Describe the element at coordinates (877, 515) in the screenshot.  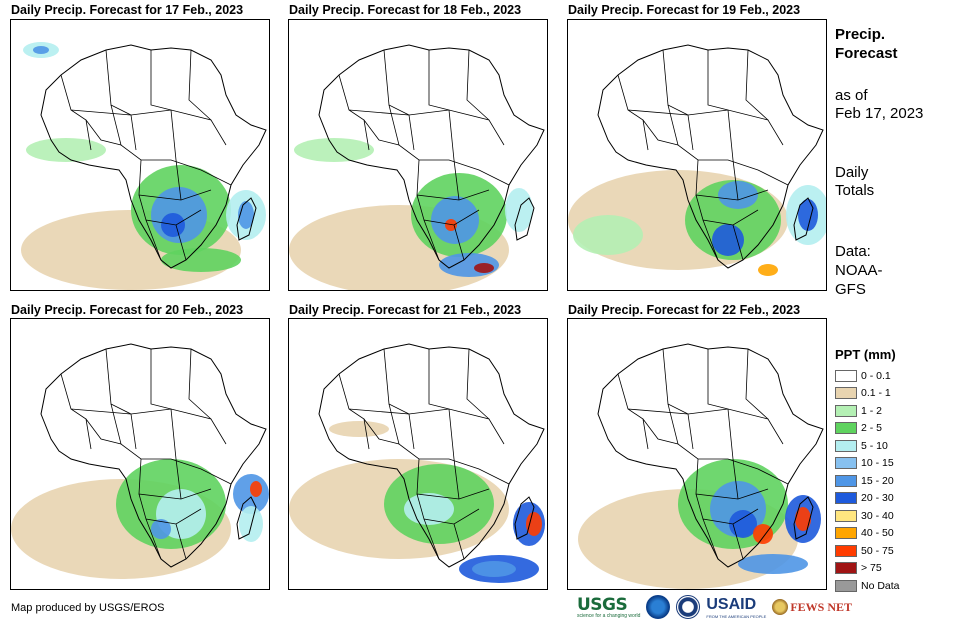
I see `legend-label: 30 - 40` at that location.